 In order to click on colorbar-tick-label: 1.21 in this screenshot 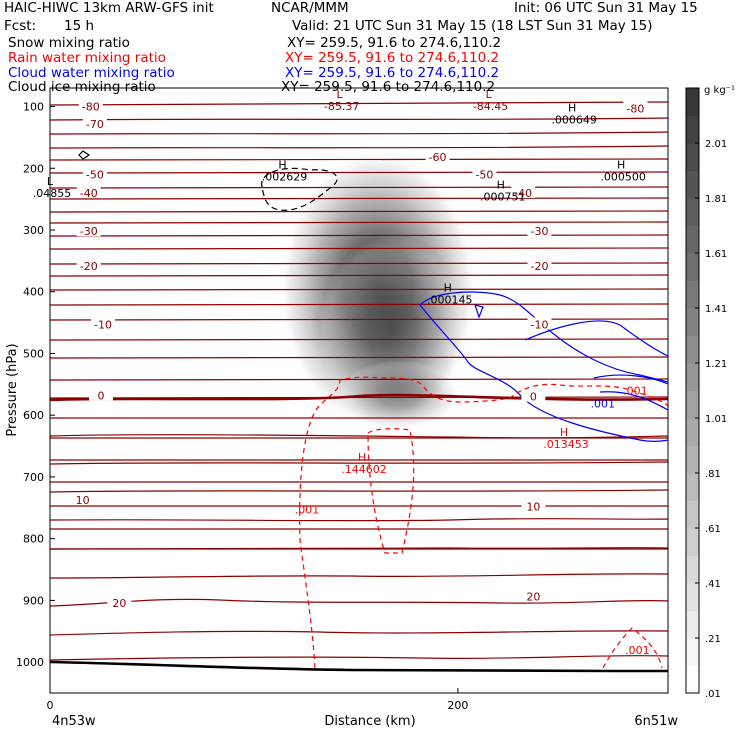, I will do `click(716, 364)`.